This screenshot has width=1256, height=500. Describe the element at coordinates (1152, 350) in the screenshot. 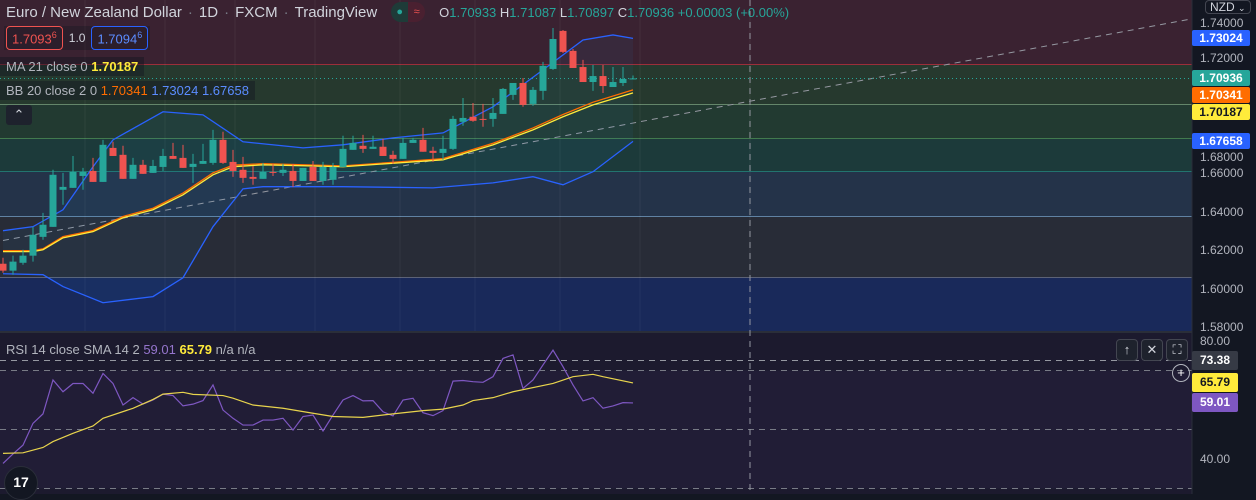

I see `close-pane-button: ✕` at that location.